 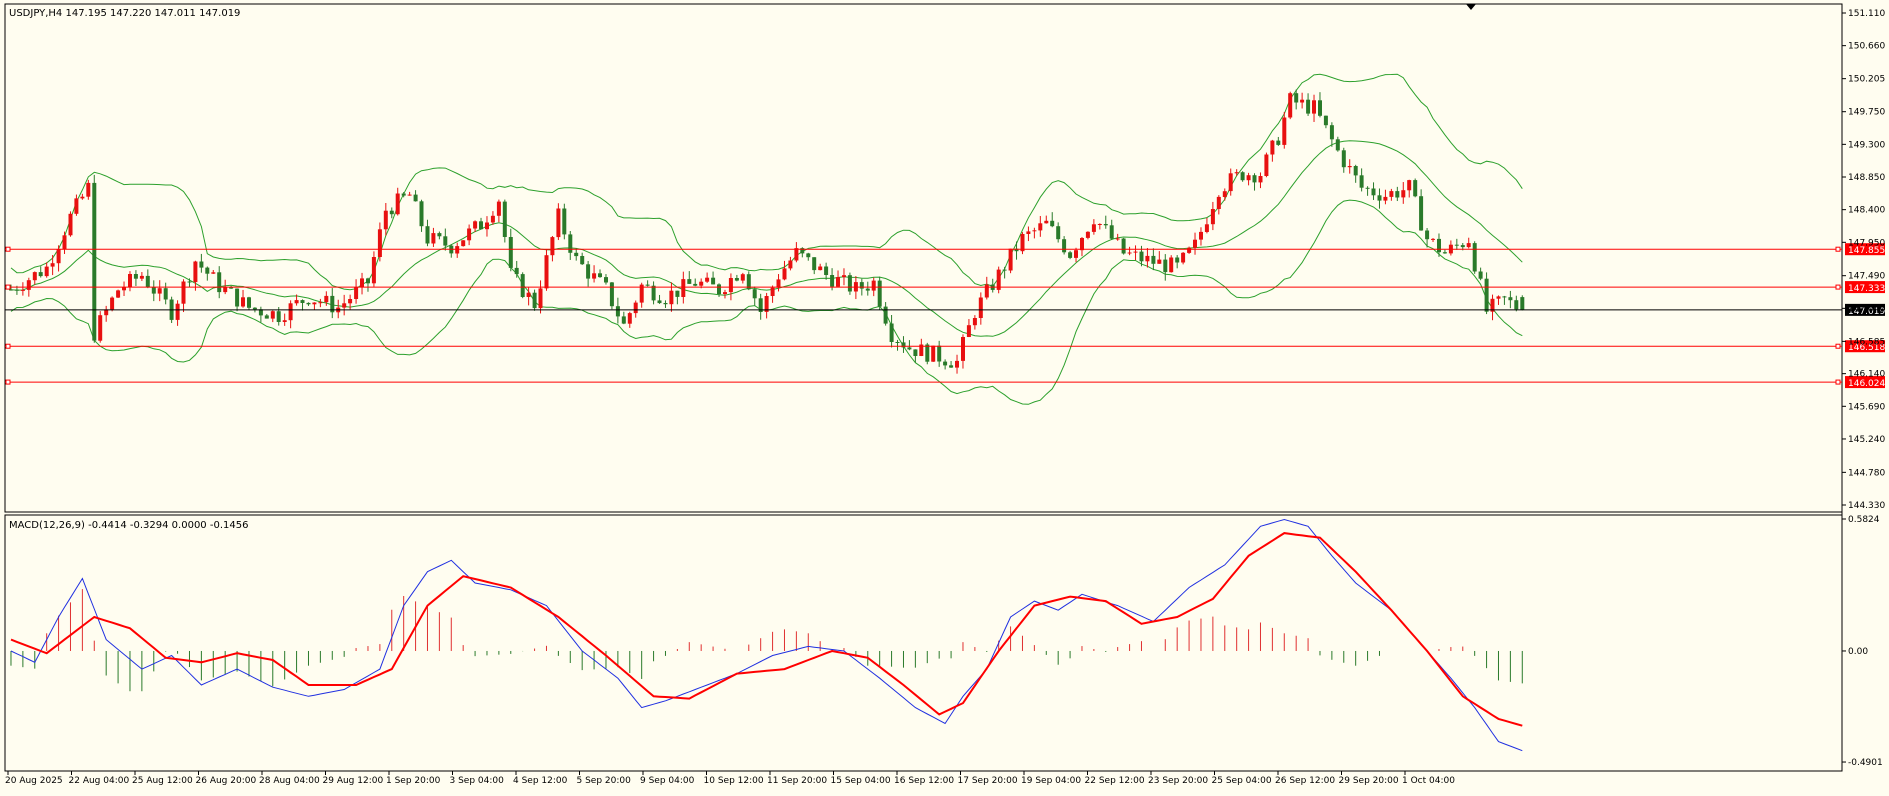 What do you see at coordinates (1866, 178) in the screenshot?
I see `price-tick-label: 148.850` at bounding box center [1866, 178].